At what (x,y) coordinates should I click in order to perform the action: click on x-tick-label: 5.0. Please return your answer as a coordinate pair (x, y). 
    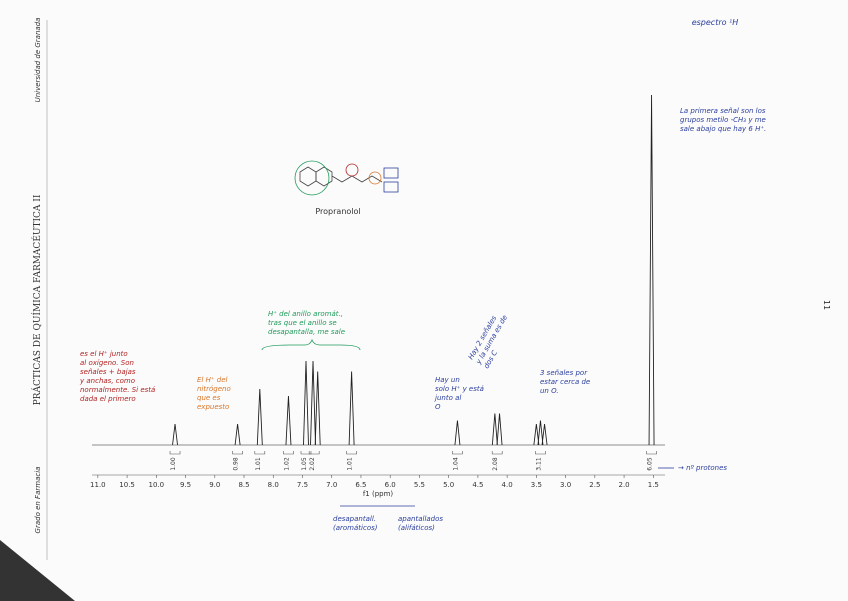
    Looking at the image, I should click on (448, 485).